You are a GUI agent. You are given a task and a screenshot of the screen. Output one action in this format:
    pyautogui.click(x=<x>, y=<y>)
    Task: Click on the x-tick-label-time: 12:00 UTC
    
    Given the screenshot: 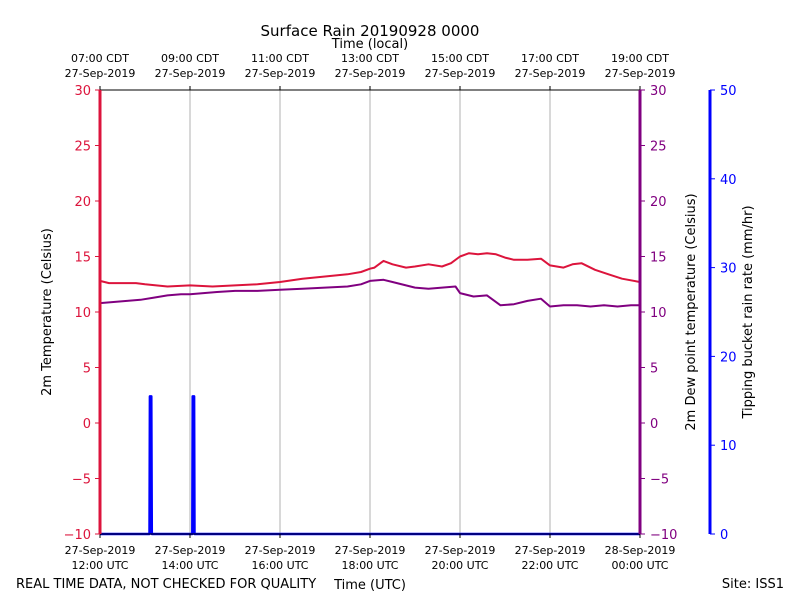 What is the action you would take?
    pyautogui.click(x=99, y=565)
    